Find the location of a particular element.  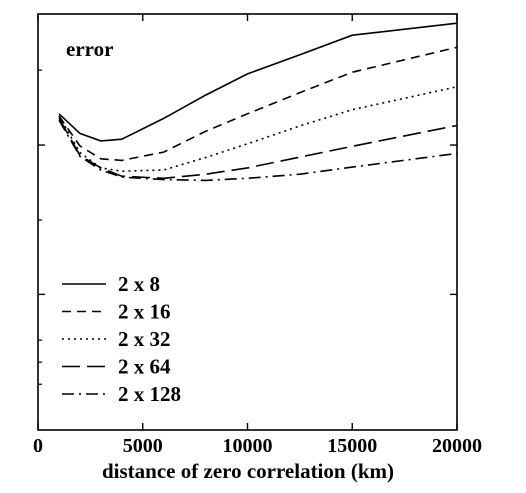

chart-legend: 2 x 8 2 x 16 2 x 32 2 x 64 2 x 128 is located at coordinates (121, 339).